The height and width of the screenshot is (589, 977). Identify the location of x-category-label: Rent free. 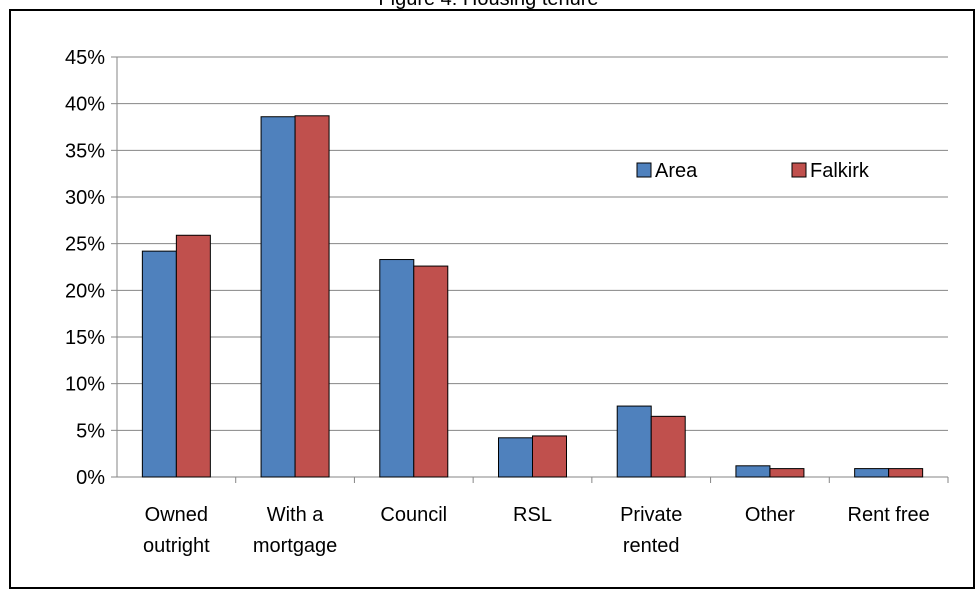
(889, 515).